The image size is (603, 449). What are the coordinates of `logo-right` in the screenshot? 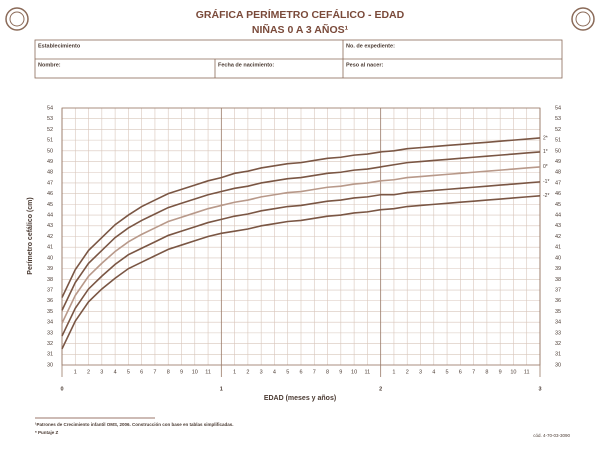 It's located at (583, 19).